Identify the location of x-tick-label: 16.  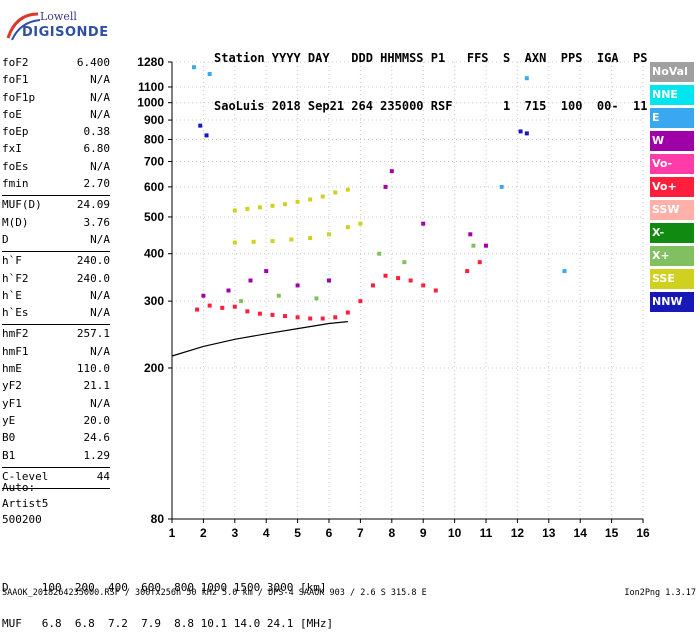
(643, 533).